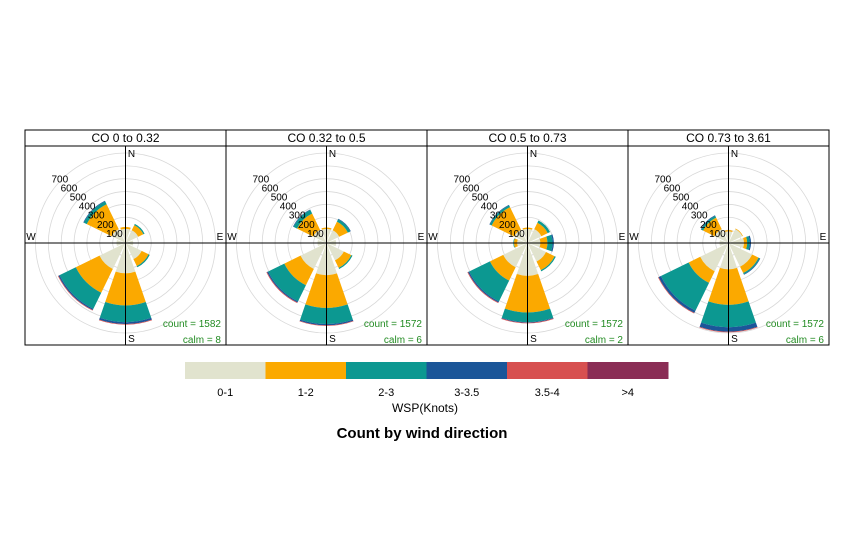 The image size is (845, 551). I want to click on chart-title: Count by wind direction, so click(422, 433).